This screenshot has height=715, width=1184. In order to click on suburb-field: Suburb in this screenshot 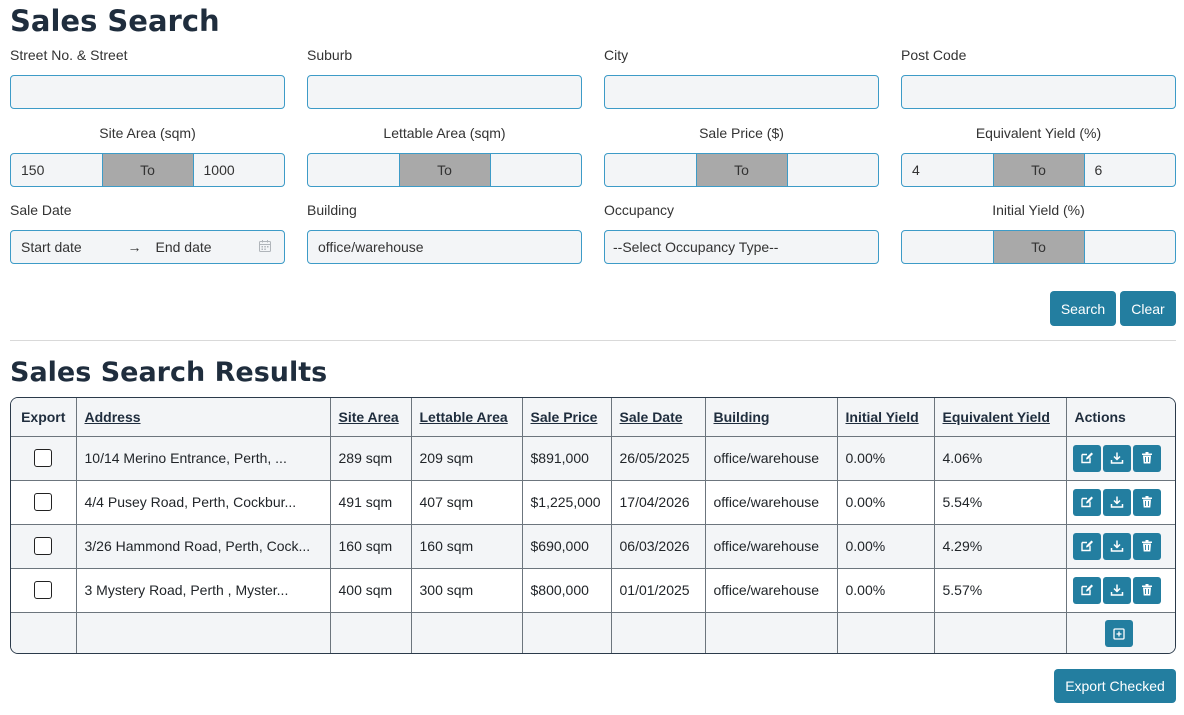, I will do `click(444, 77)`.